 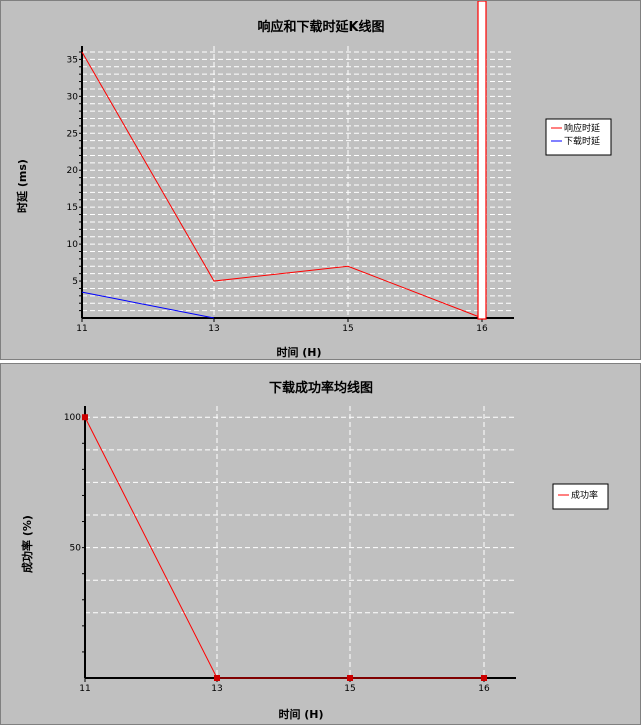 What do you see at coordinates (72, 60) in the screenshot?
I see `y-tick-label: 35` at bounding box center [72, 60].